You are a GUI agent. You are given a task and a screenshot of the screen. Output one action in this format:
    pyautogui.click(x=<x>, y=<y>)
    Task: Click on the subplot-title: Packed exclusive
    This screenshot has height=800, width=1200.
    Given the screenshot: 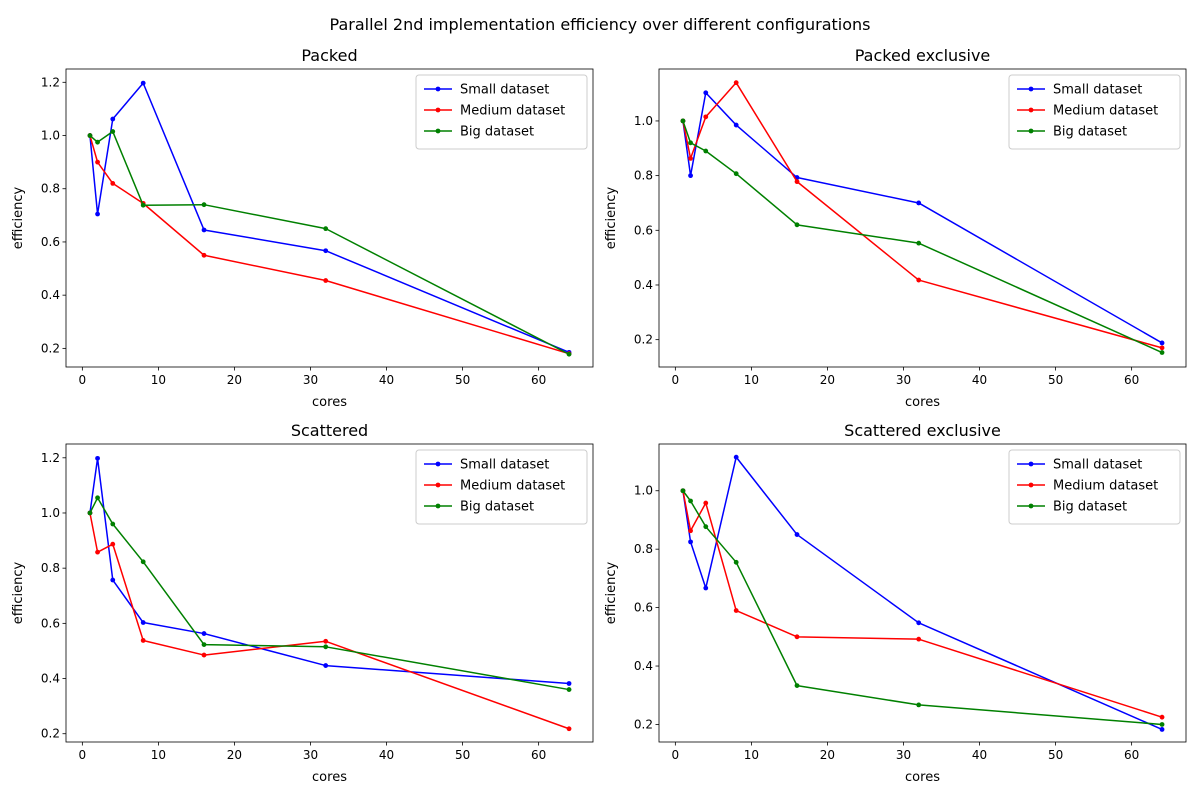 What is the action you would take?
    pyautogui.click(x=923, y=55)
    